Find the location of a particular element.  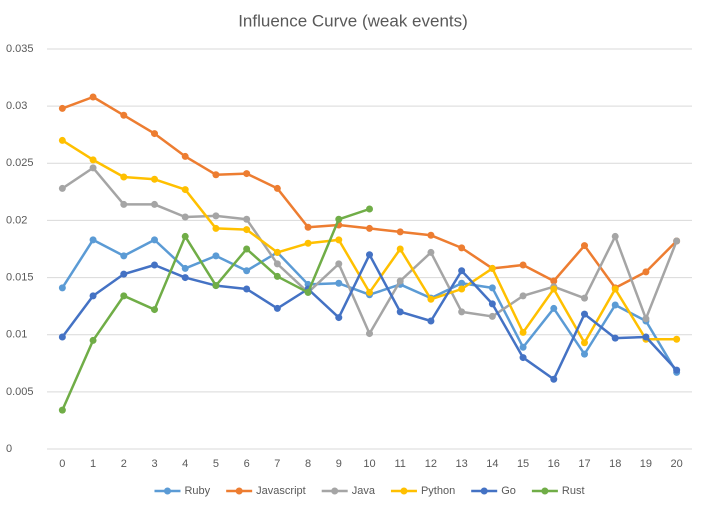

x-tick-label: 11 is located at coordinates (400, 464).